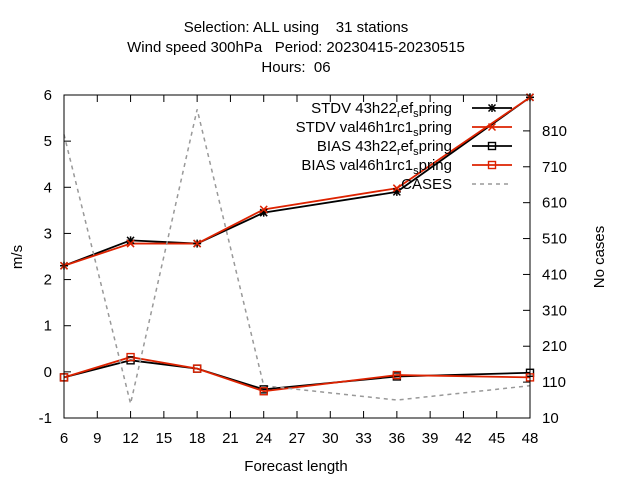  I want to click on y2-tick-label: 810, so click(554, 131).